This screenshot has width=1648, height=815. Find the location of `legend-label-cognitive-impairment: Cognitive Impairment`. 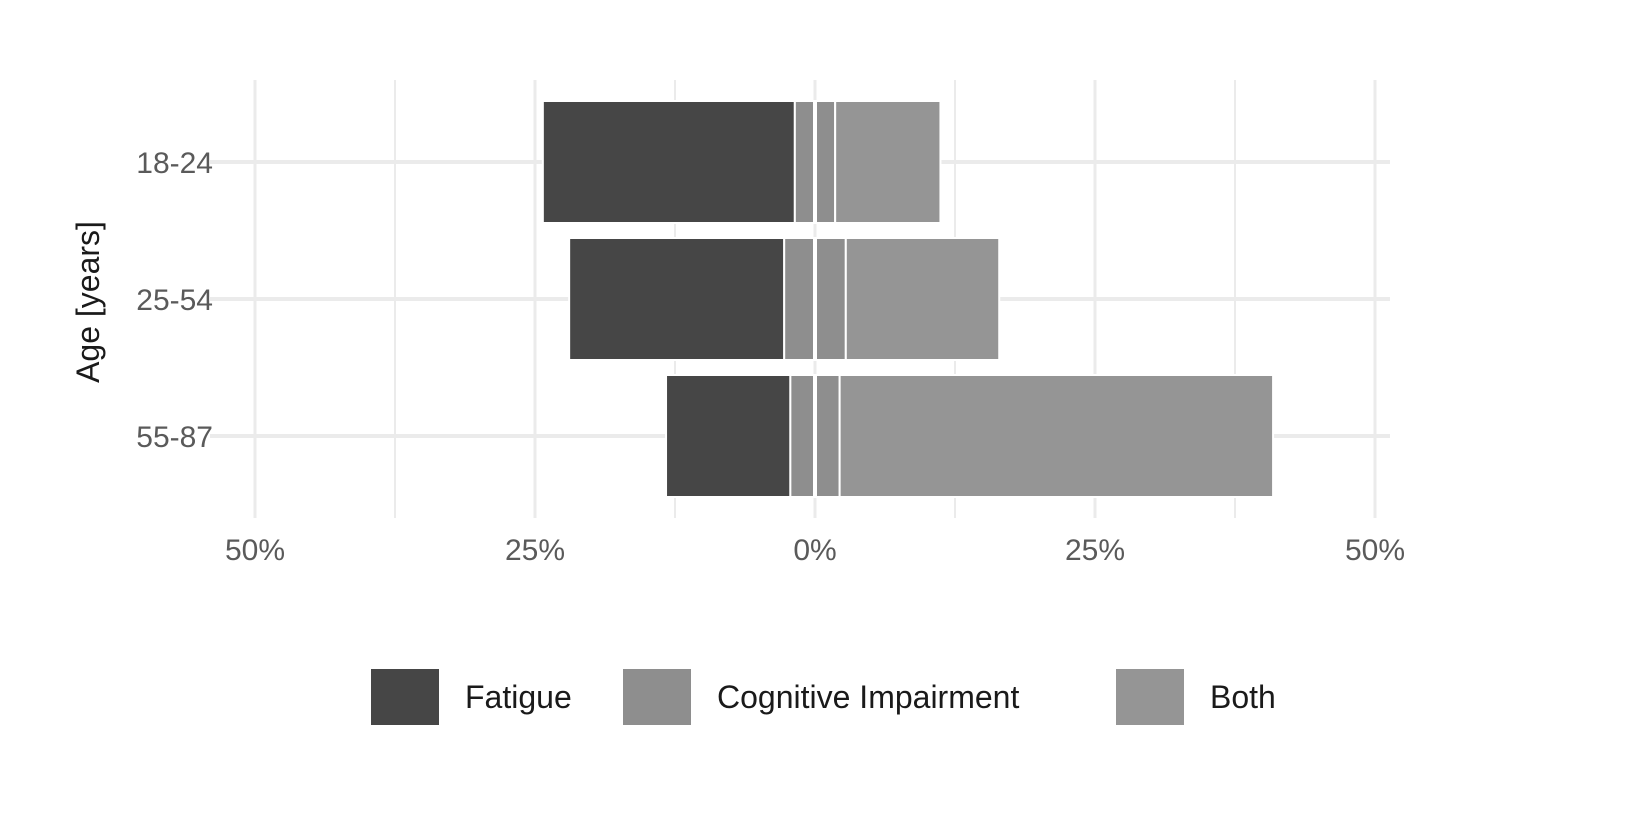

legend-label-cognitive-impairment: Cognitive Impairment is located at coordinates (868, 697).